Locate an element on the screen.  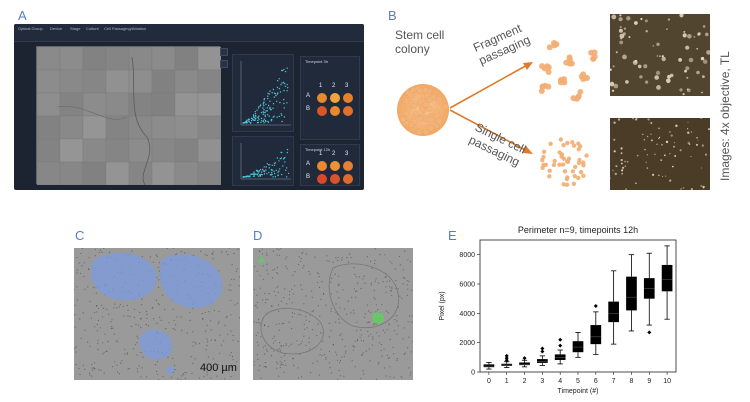
microscope-stitched-image is located at coordinates (128, 115).